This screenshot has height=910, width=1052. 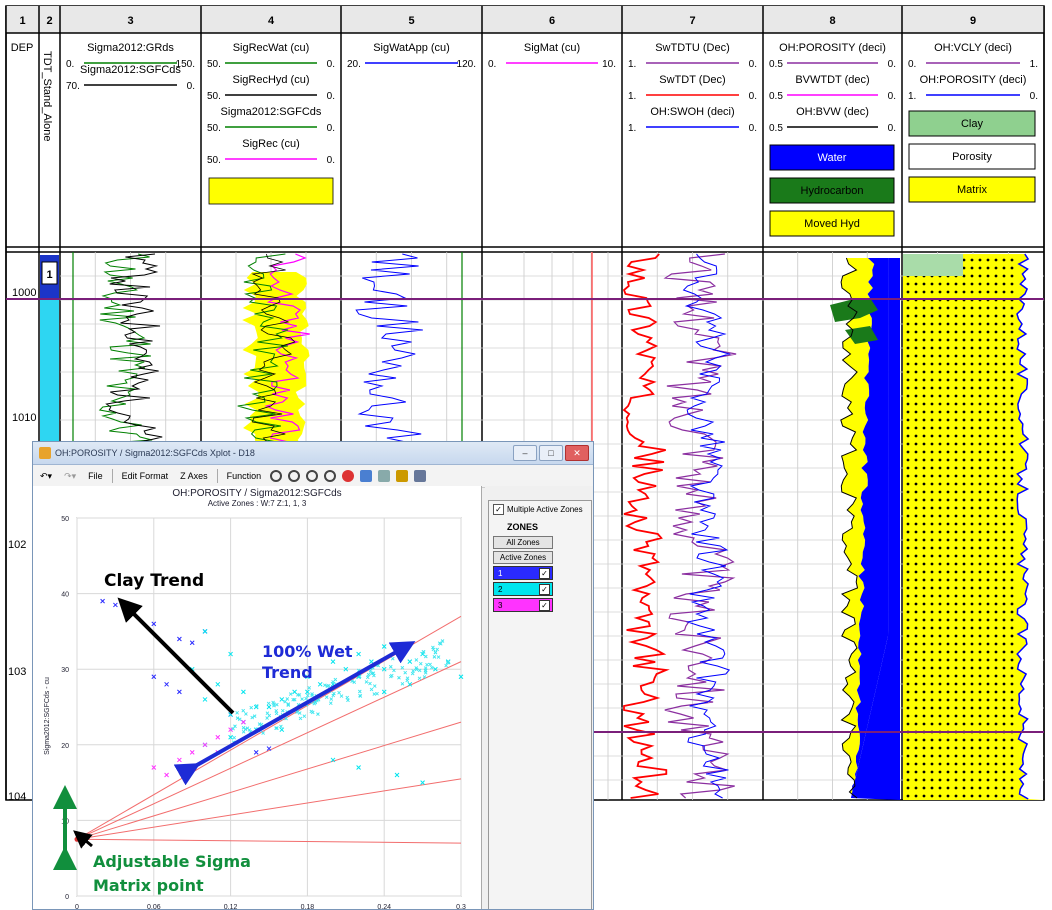 What do you see at coordinates (70, 64) in the screenshot?
I see `track3-scale-left: 0.` at bounding box center [70, 64].